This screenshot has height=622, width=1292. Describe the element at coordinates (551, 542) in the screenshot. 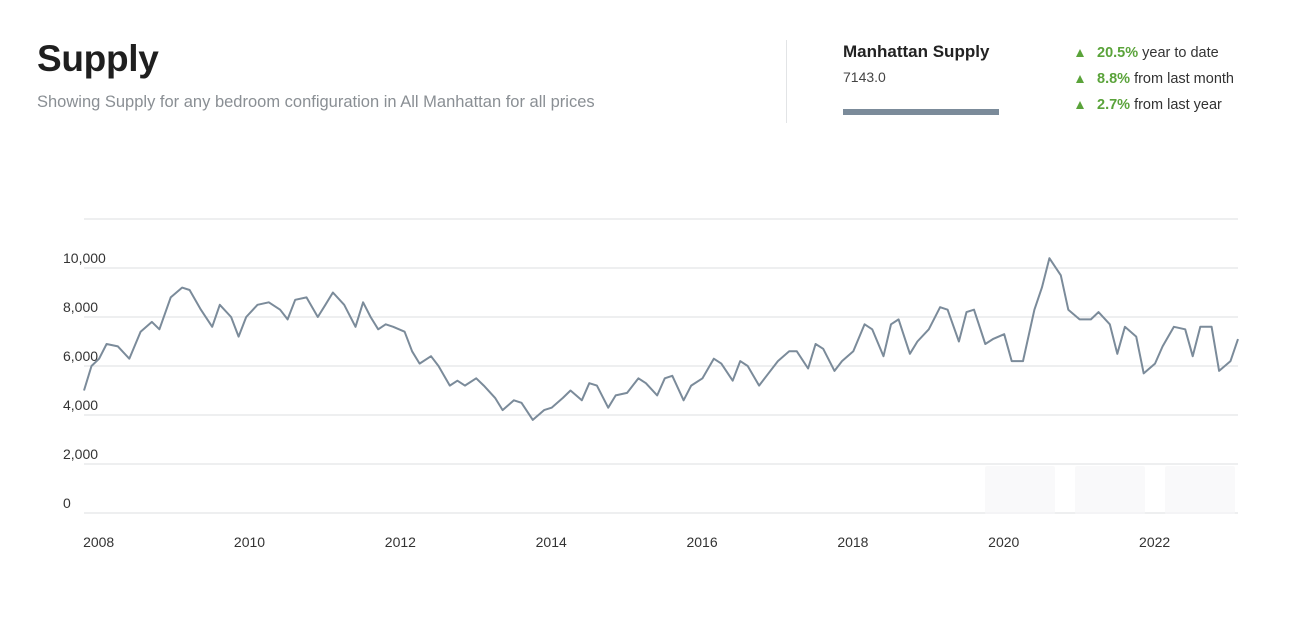

I see `x-tick-label: 2014` at that location.